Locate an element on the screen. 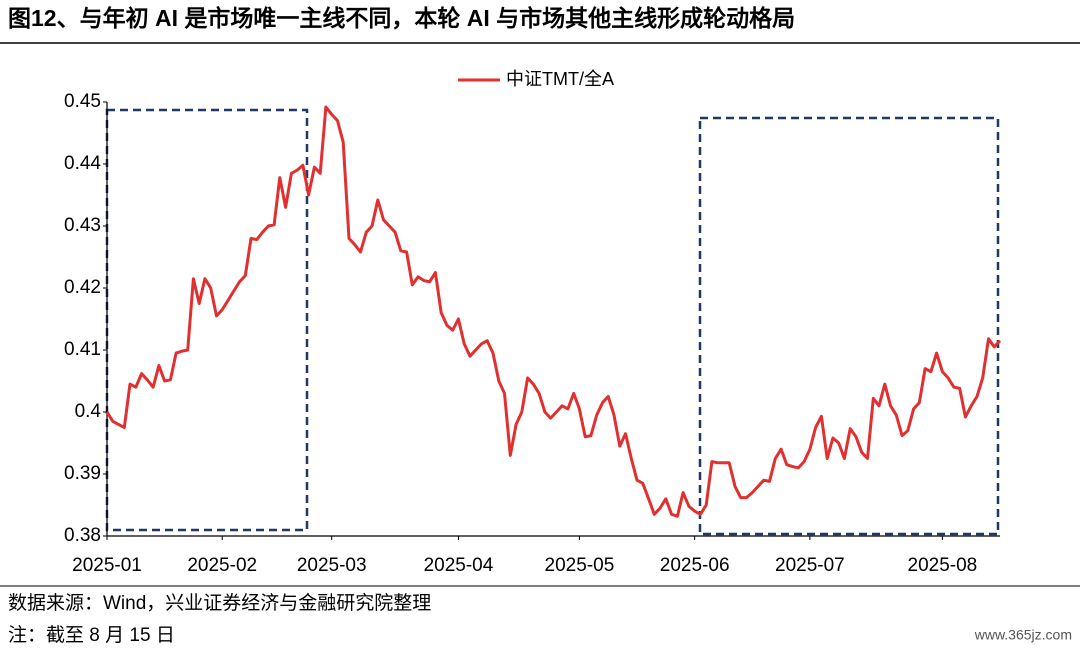 This screenshot has width=1080, height=653. x-tick-label: 2025-04 is located at coordinates (459, 565).